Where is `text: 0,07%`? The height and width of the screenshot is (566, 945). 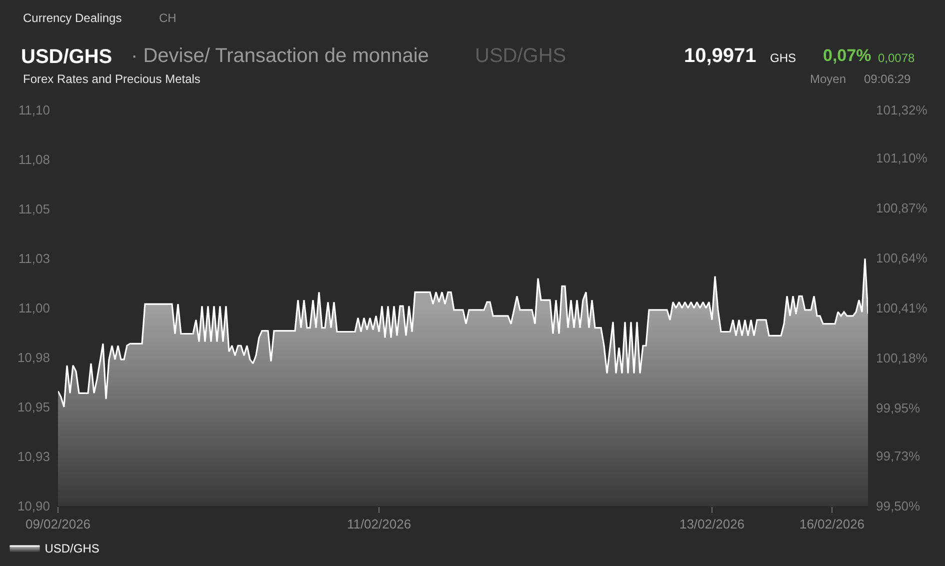
text: 0,07% is located at coordinates (847, 55).